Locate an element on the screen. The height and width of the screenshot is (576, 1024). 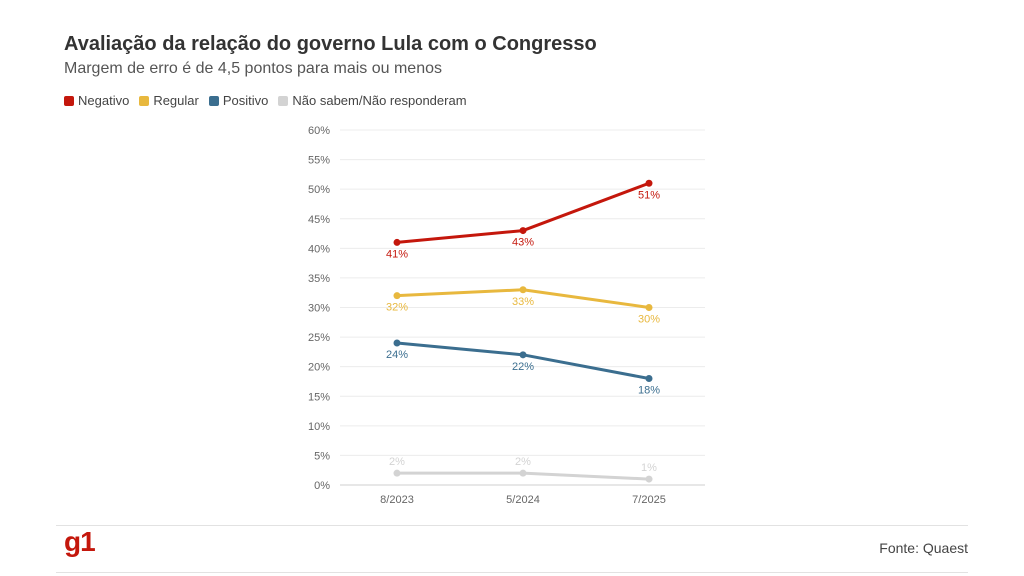
y-tick-label: 0% is located at coordinates (322, 486).